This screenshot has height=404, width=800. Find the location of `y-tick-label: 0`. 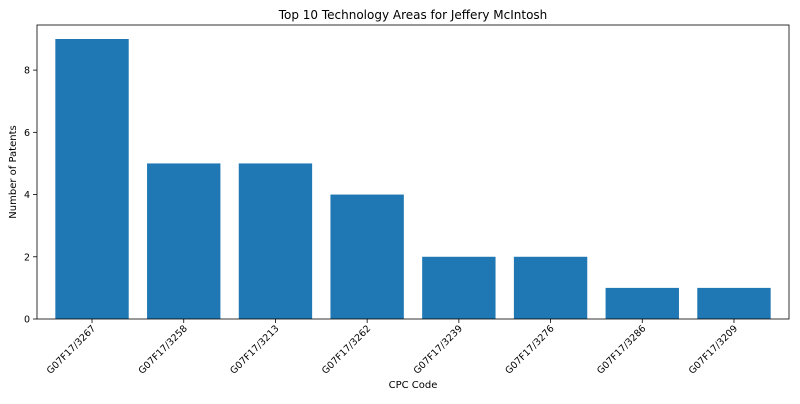

y-tick-label: 0 is located at coordinates (27, 320).